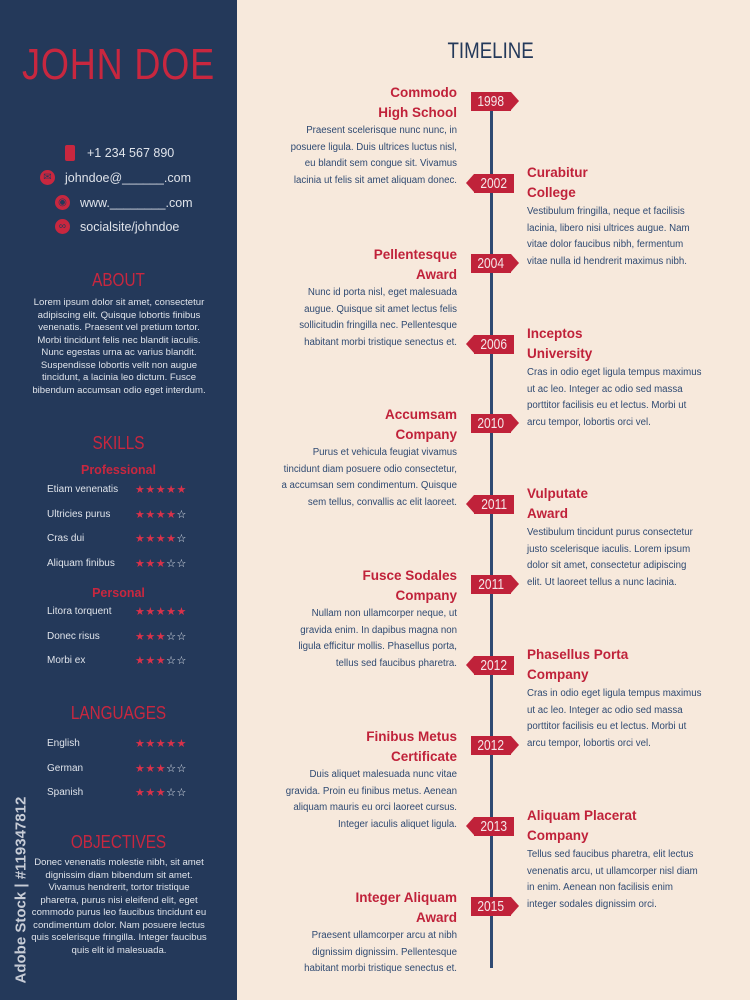  I want to click on person-name: JOHN DOE, so click(118, 64).